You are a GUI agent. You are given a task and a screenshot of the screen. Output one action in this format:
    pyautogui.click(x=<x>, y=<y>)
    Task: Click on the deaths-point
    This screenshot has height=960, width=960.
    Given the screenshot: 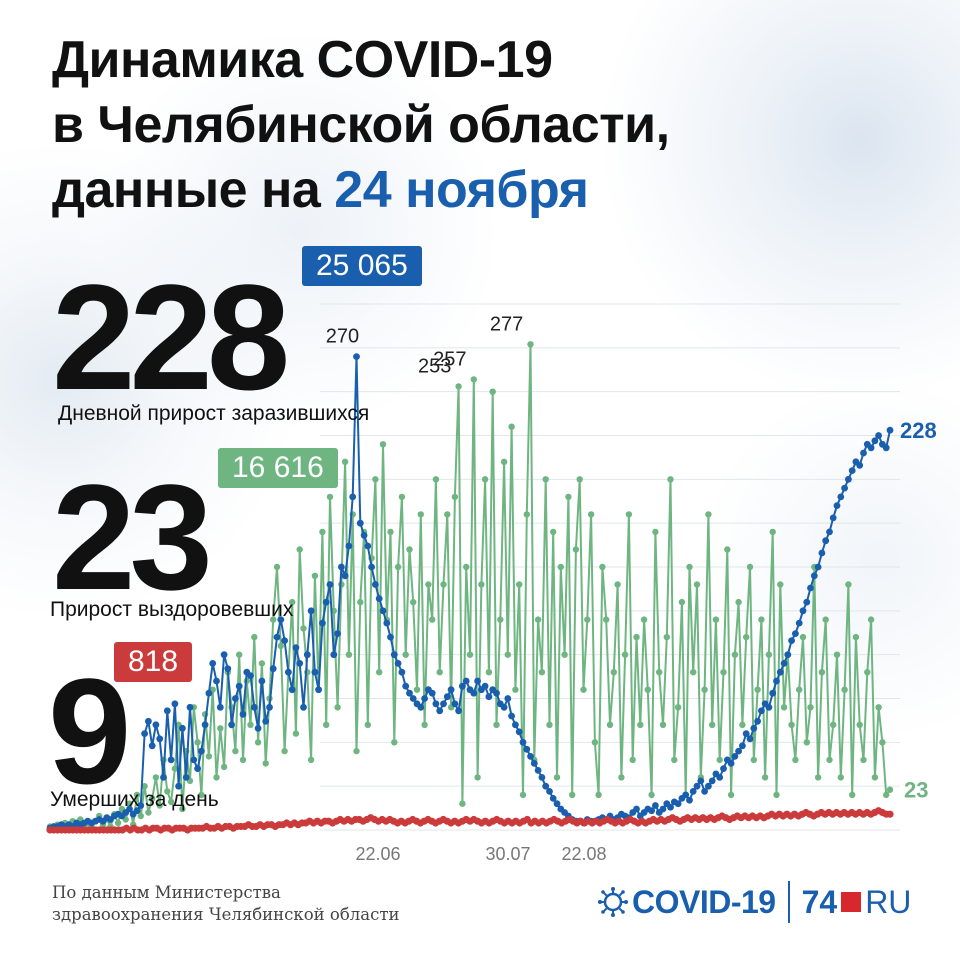 What is the action you would take?
    pyautogui.click(x=890, y=814)
    